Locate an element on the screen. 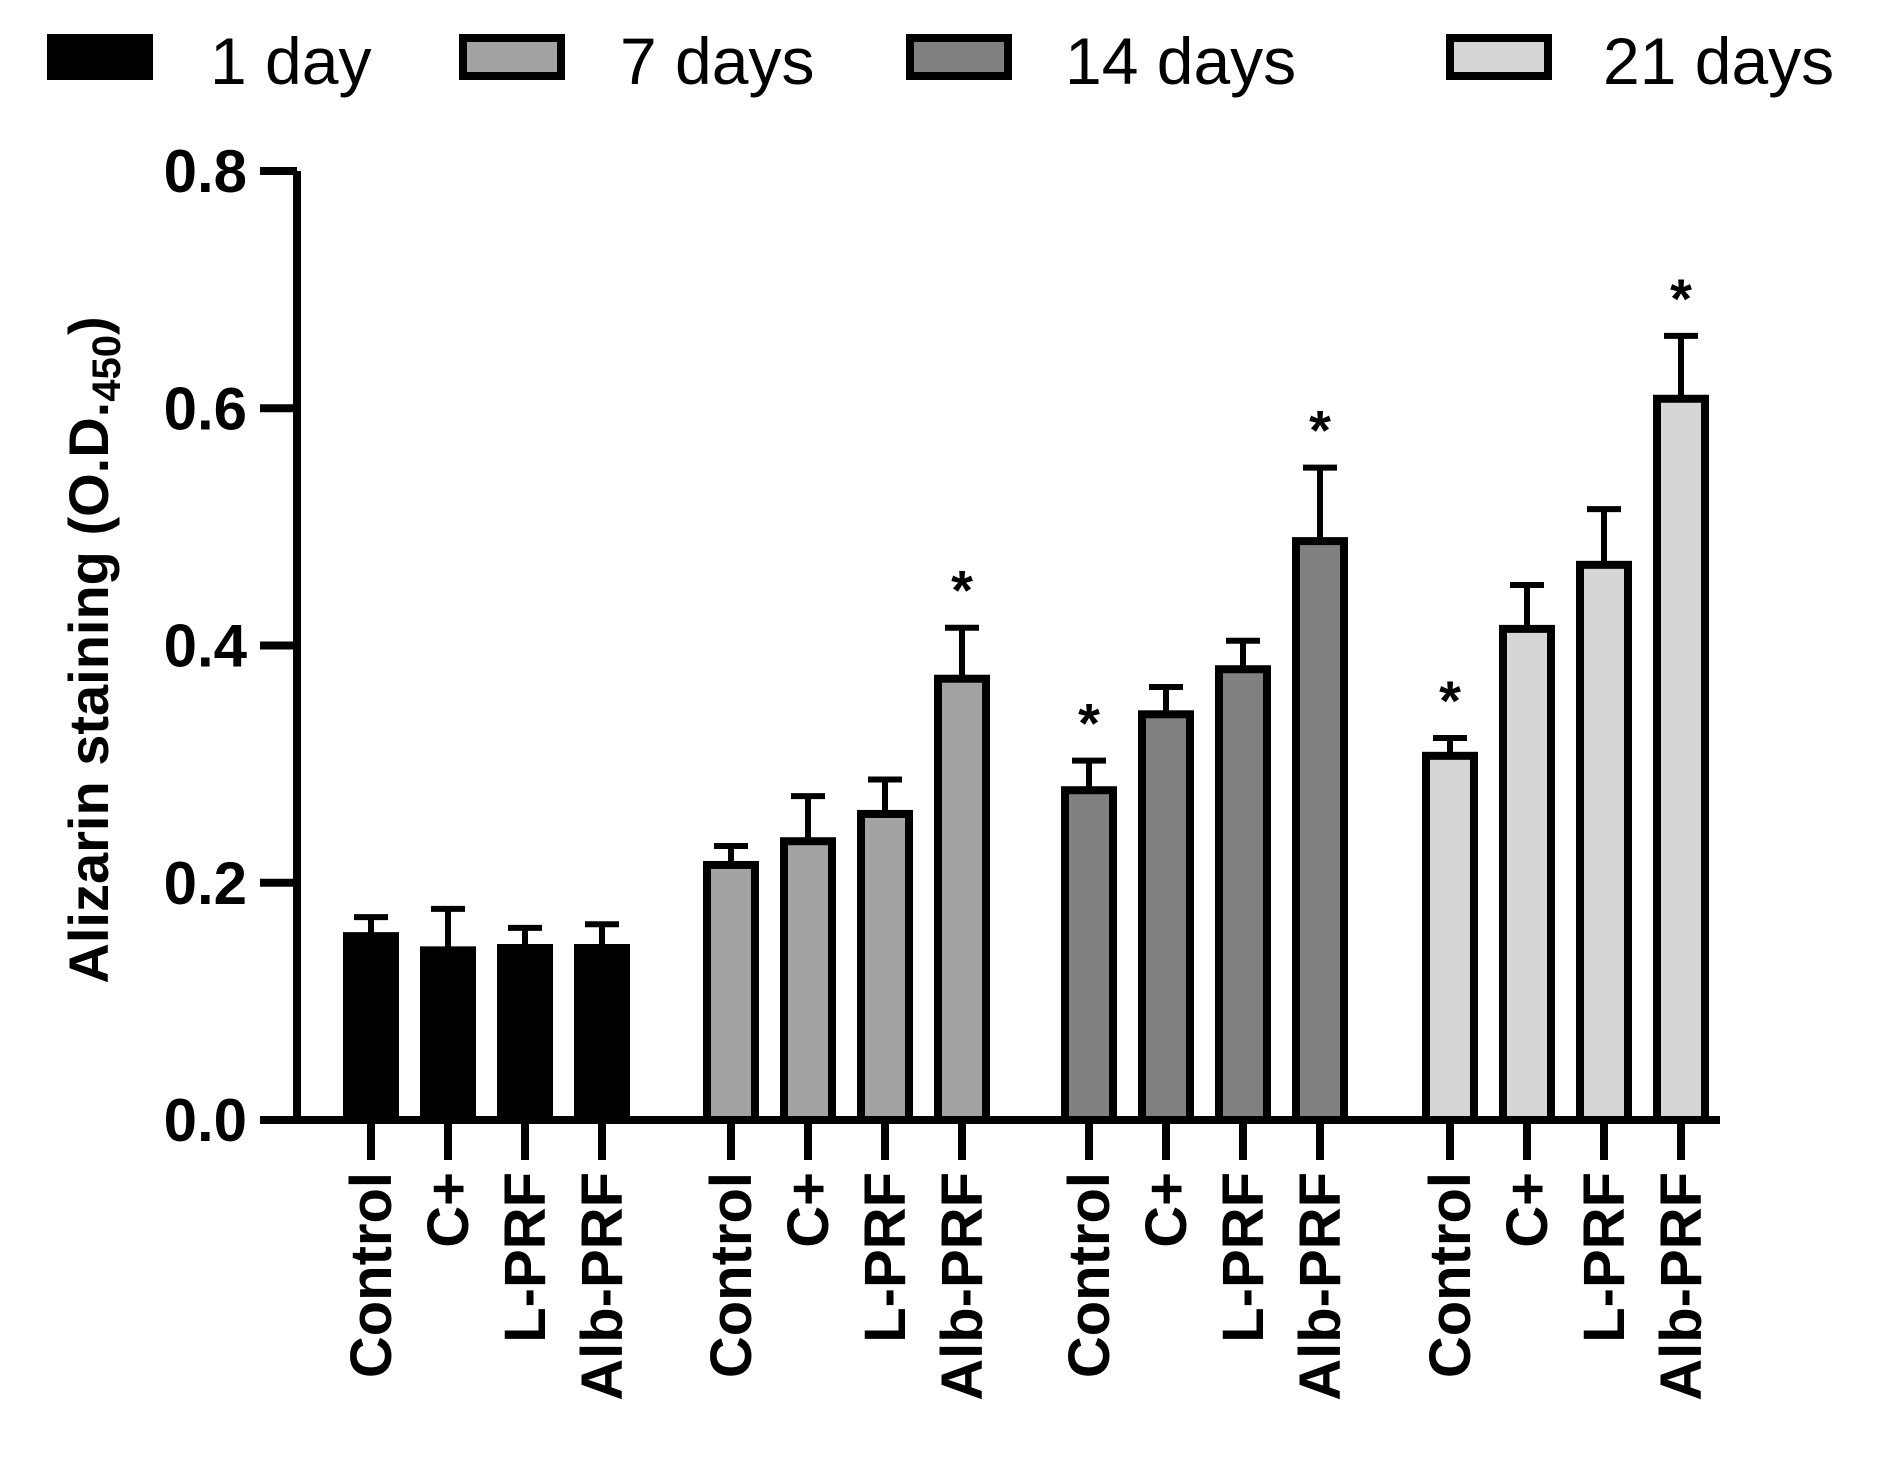 The height and width of the screenshot is (1477, 1888). y-axis-title: Alizarin staining (O.D.450) is located at coordinates (93, 649).